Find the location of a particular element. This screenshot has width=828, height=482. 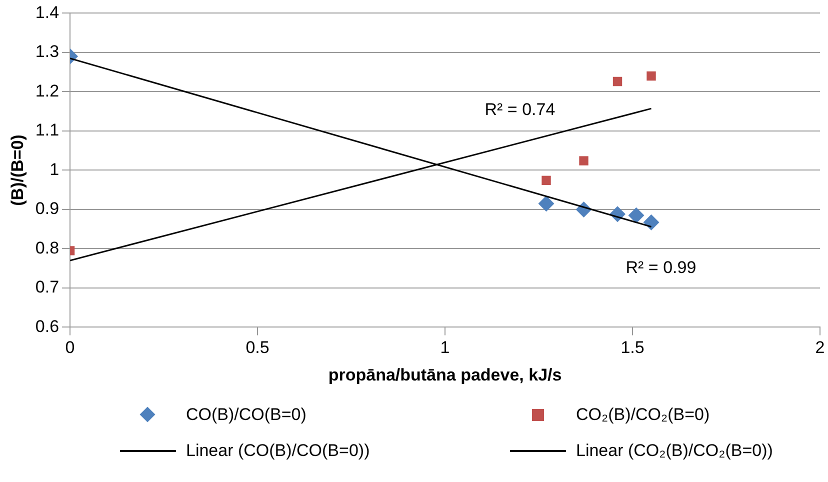

y-tick-label: 1 is located at coordinates (55, 169).